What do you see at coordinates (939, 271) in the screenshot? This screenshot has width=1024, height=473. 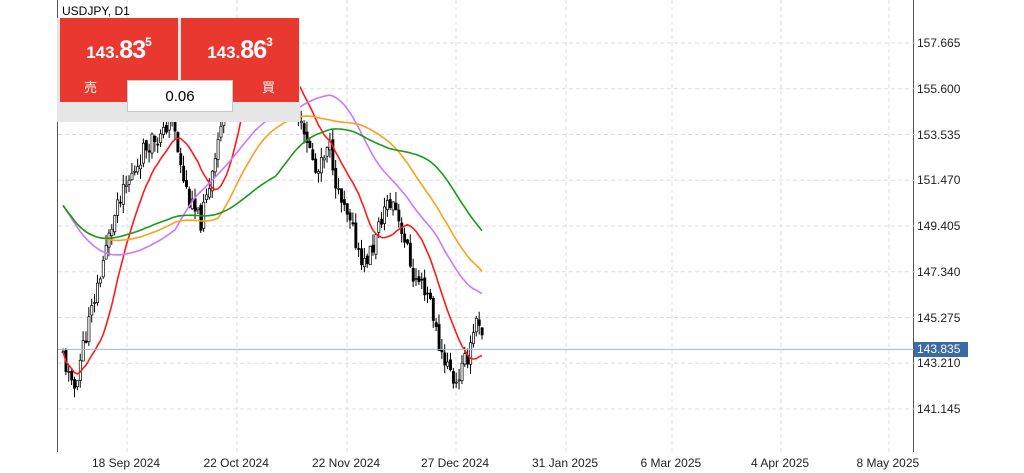 I see `price-axis-label: 147.340` at bounding box center [939, 271].